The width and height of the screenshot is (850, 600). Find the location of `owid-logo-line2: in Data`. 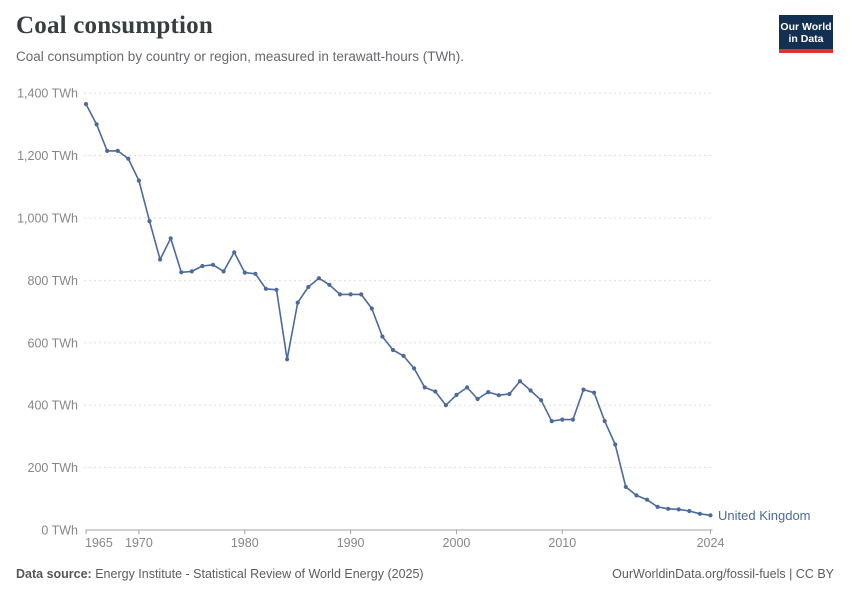

owid-logo-line2: in Data is located at coordinates (806, 39).